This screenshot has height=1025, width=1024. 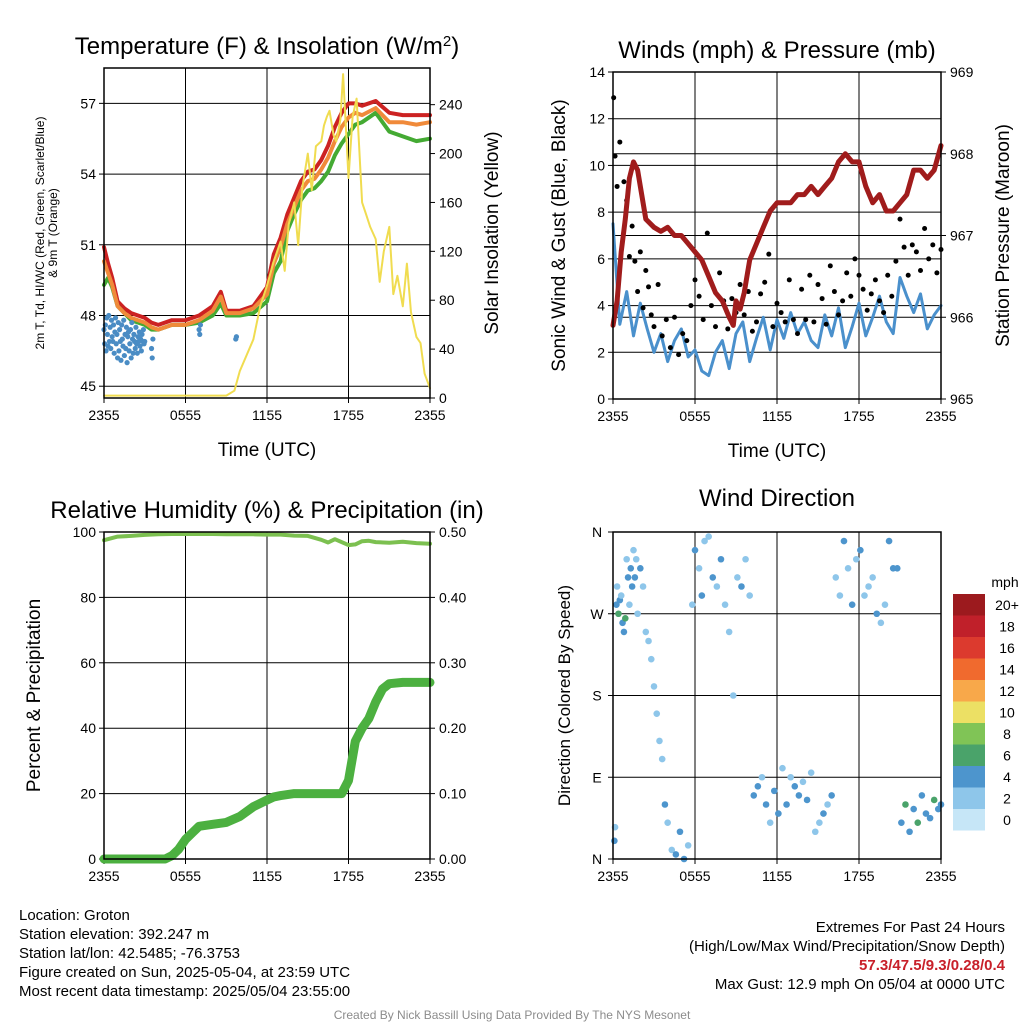 What do you see at coordinates (267, 450) in the screenshot?
I see `x-axis-label: Time (UTC)` at bounding box center [267, 450].